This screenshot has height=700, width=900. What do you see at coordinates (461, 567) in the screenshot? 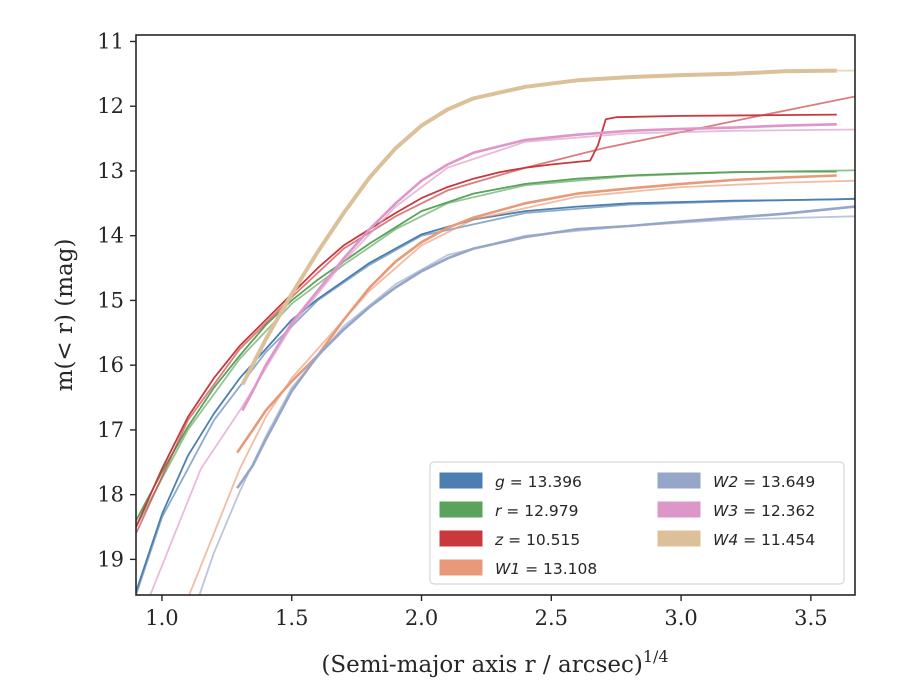
I see `legend-swatch-w1` at bounding box center [461, 567].